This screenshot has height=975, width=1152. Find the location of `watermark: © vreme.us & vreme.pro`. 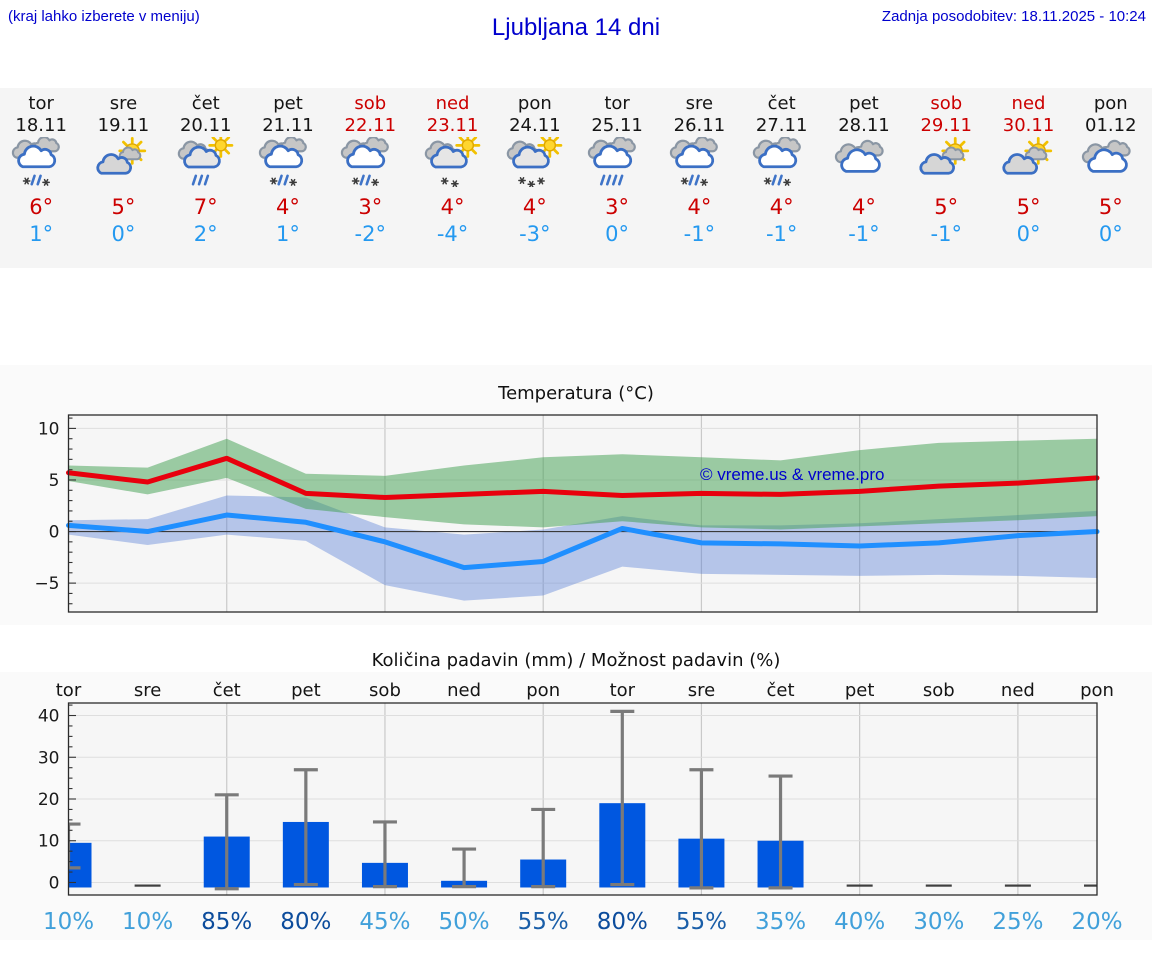

watermark: © vreme.us & vreme.pro is located at coordinates (792, 474).